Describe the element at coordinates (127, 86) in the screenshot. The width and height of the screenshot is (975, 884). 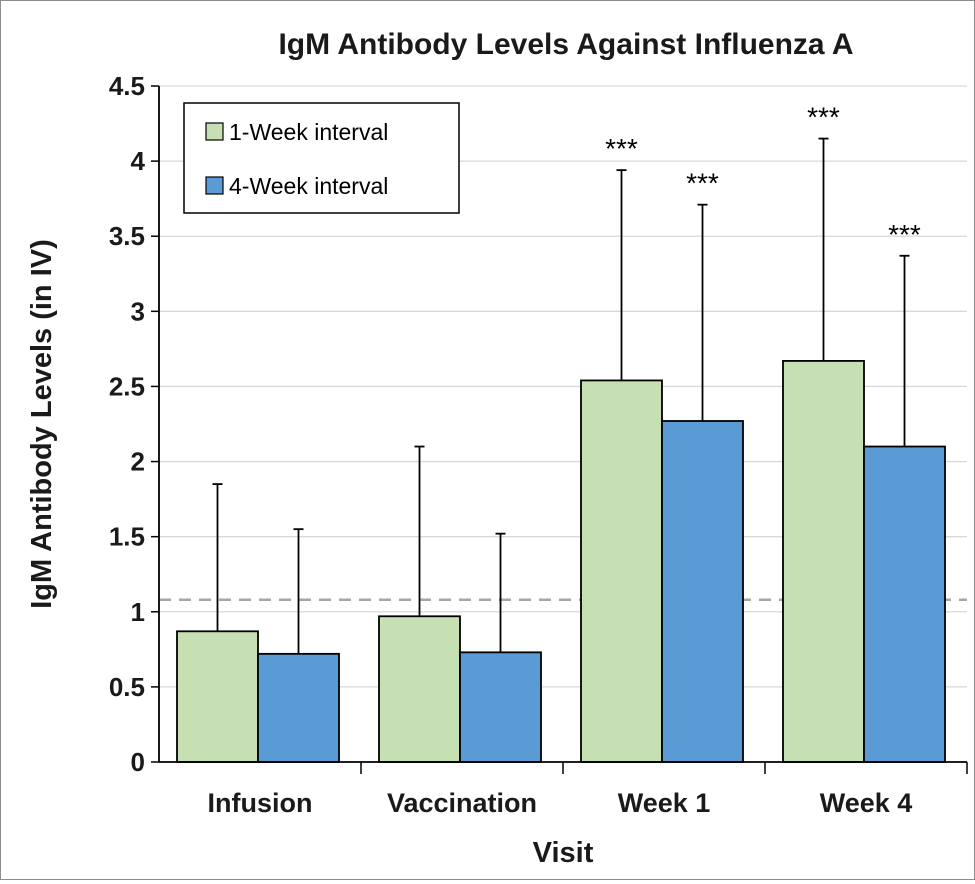
I see `y-tick-label: 4.5` at that location.